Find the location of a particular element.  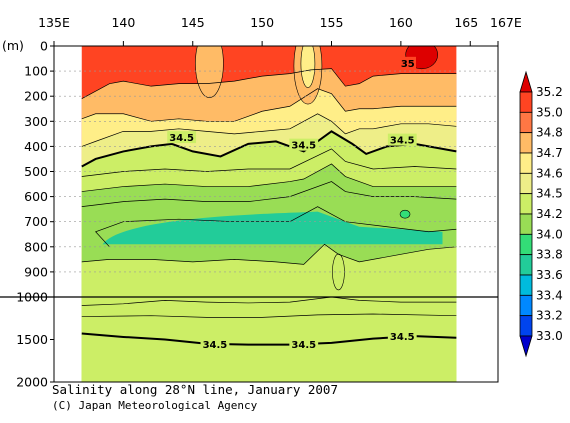

contour-label: 35 is located at coordinates (408, 64).